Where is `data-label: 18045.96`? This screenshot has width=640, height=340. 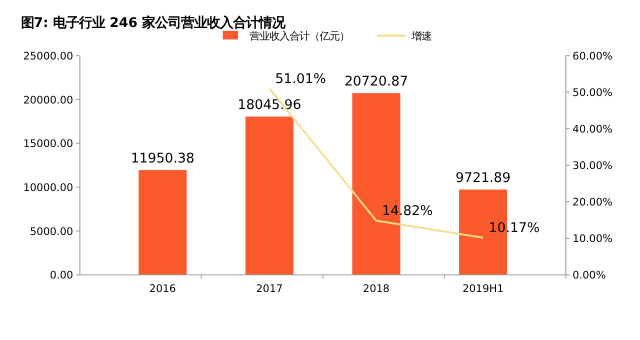 data-label: 18045.96 is located at coordinates (270, 105).